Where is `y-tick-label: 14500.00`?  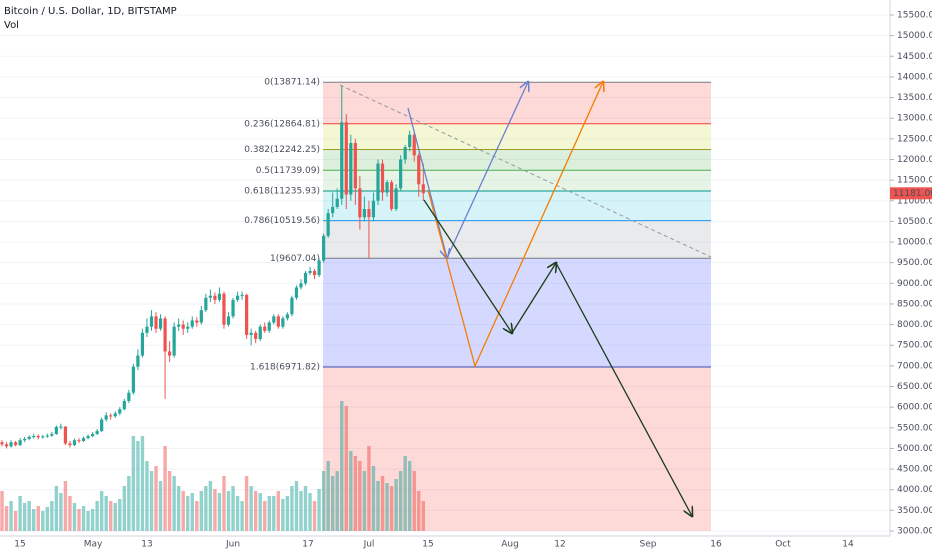 y-tick-label: 14500.00 is located at coordinates (914, 57).